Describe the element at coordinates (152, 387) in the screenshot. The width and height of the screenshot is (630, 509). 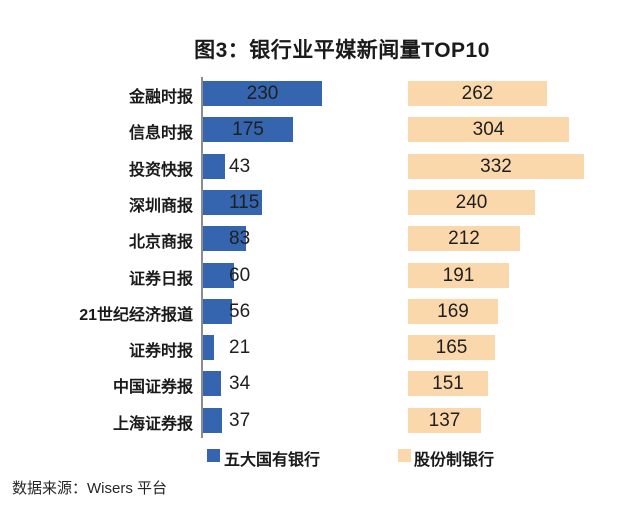
I see `category-label: 中国证券报` at that location.